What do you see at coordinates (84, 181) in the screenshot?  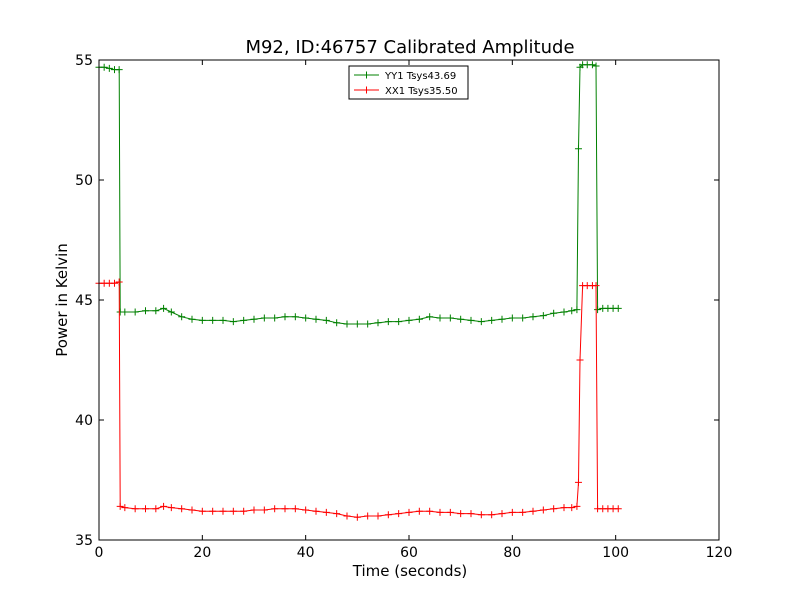 I see `y-tick-label: 50` at bounding box center [84, 181].